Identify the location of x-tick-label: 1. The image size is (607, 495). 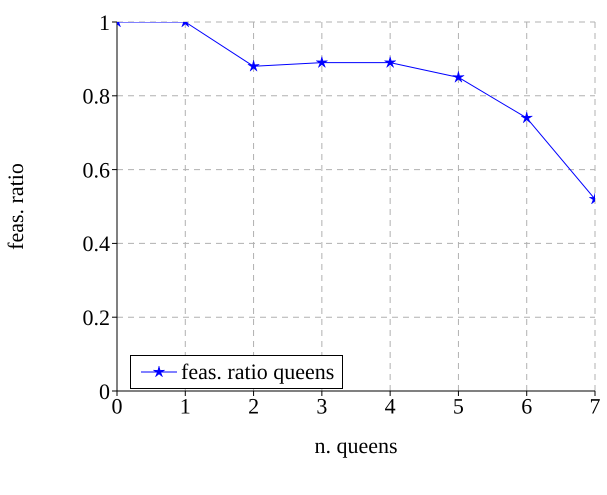
(185, 406).